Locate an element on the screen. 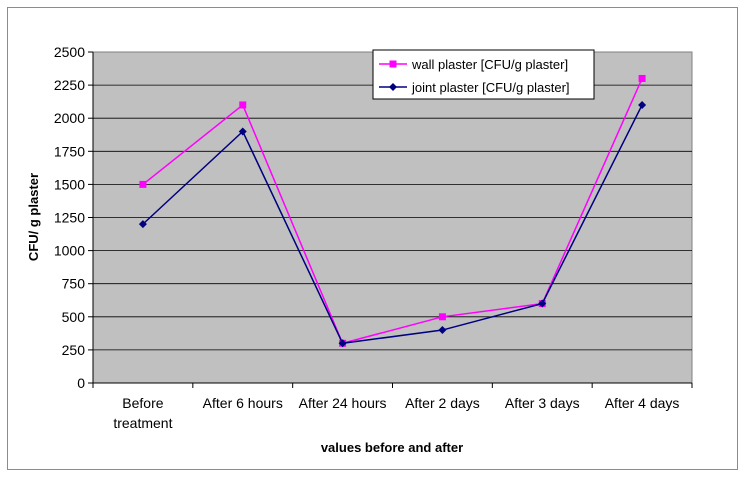 The image size is (747, 481). x-tick-label: treatment is located at coordinates (142, 423).